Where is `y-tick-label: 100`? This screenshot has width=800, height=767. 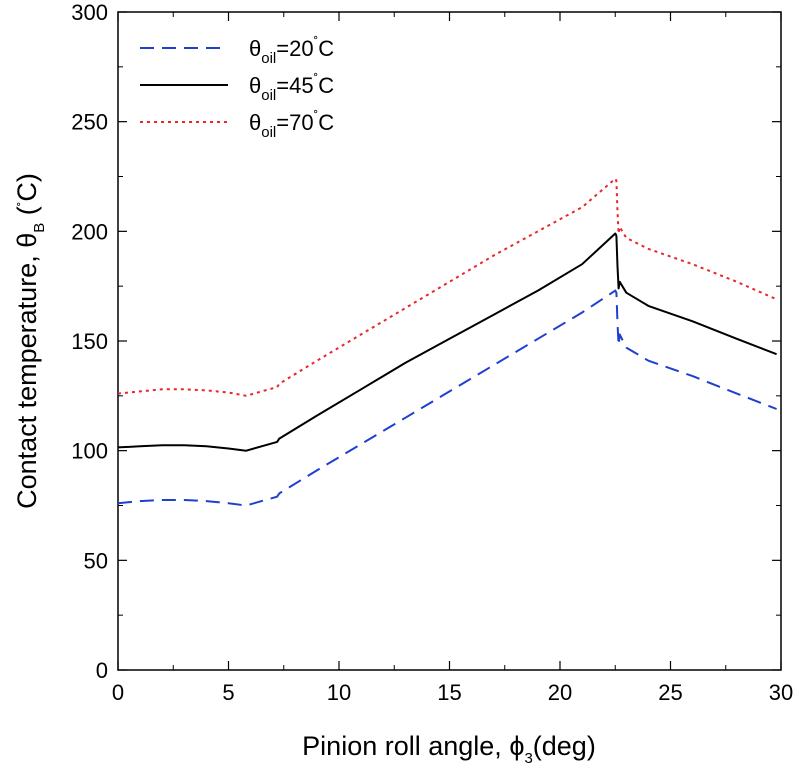 y-tick-label: 100 is located at coordinates (89, 451).